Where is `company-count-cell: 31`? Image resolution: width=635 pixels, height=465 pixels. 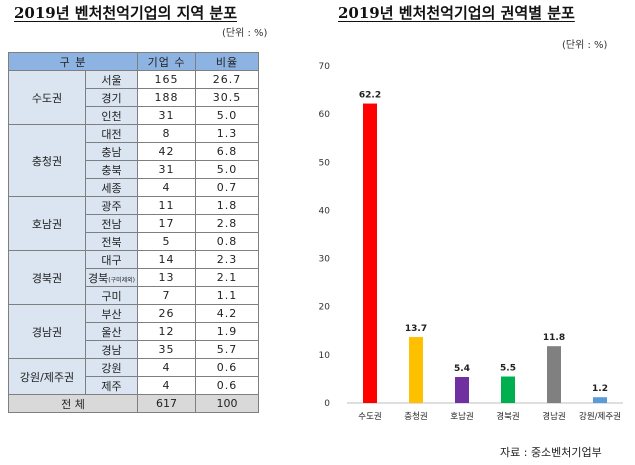 company-count-cell: 31 is located at coordinates (167, 169).